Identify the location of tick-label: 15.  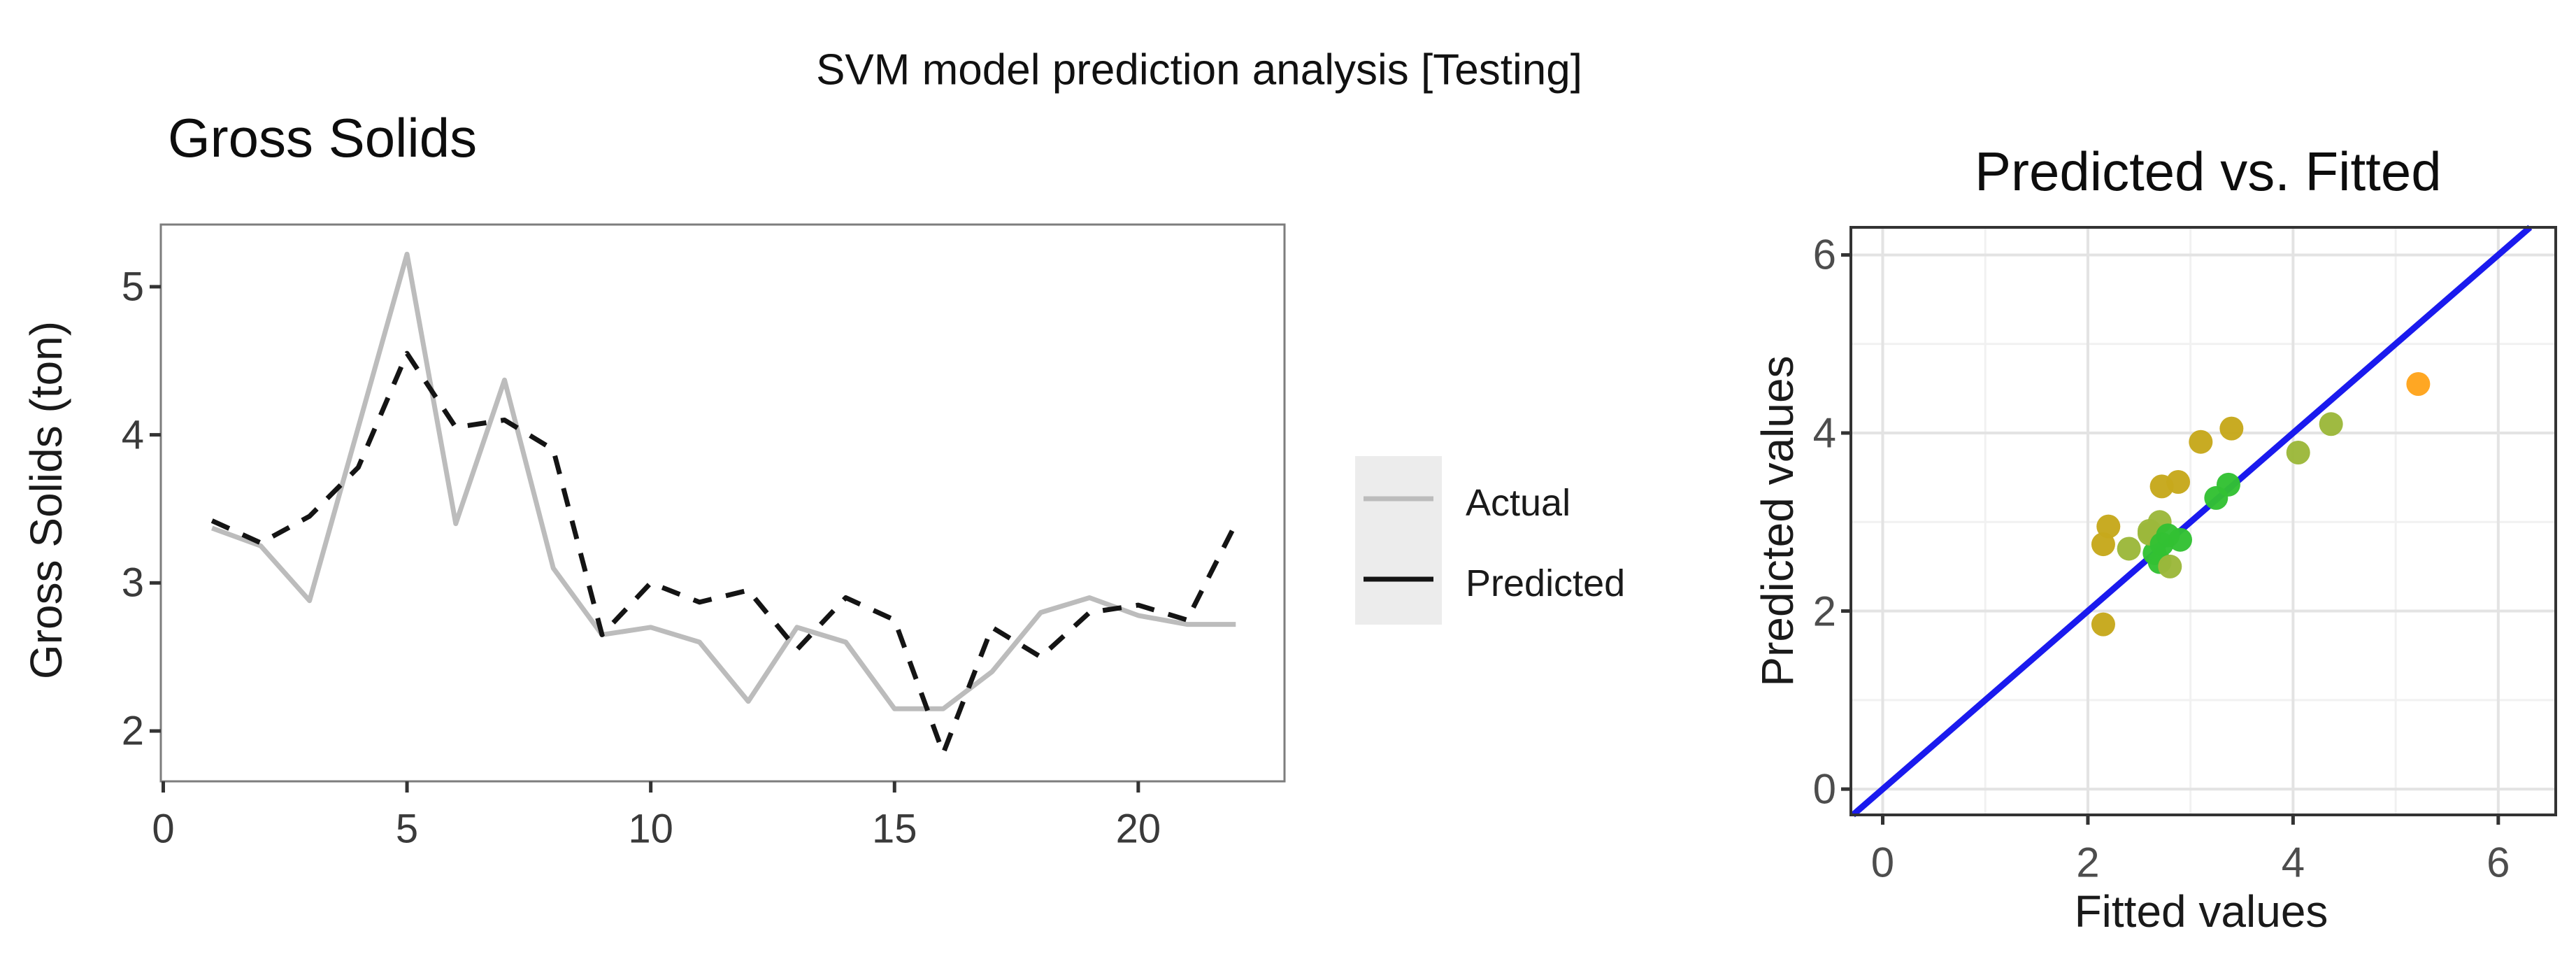
(894, 829).